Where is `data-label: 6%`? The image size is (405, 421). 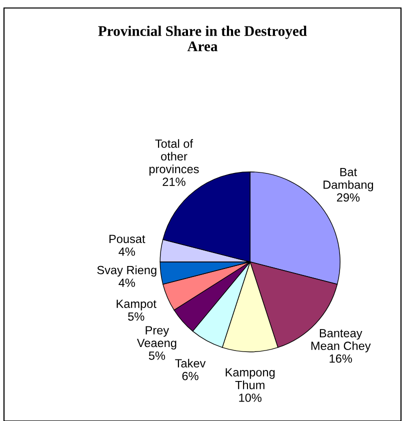
data-label: 6% is located at coordinates (190, 376).